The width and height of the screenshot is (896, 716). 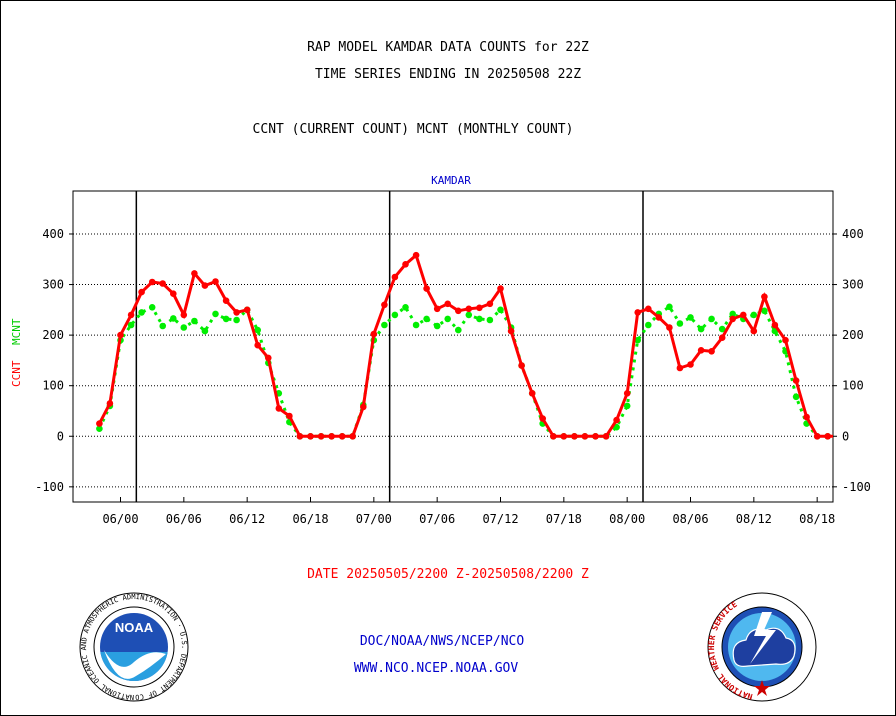 I want to click on chart-title-line2: TIME SERIES ENDING IN 20250508 22Z, so click(x=448, y=74).